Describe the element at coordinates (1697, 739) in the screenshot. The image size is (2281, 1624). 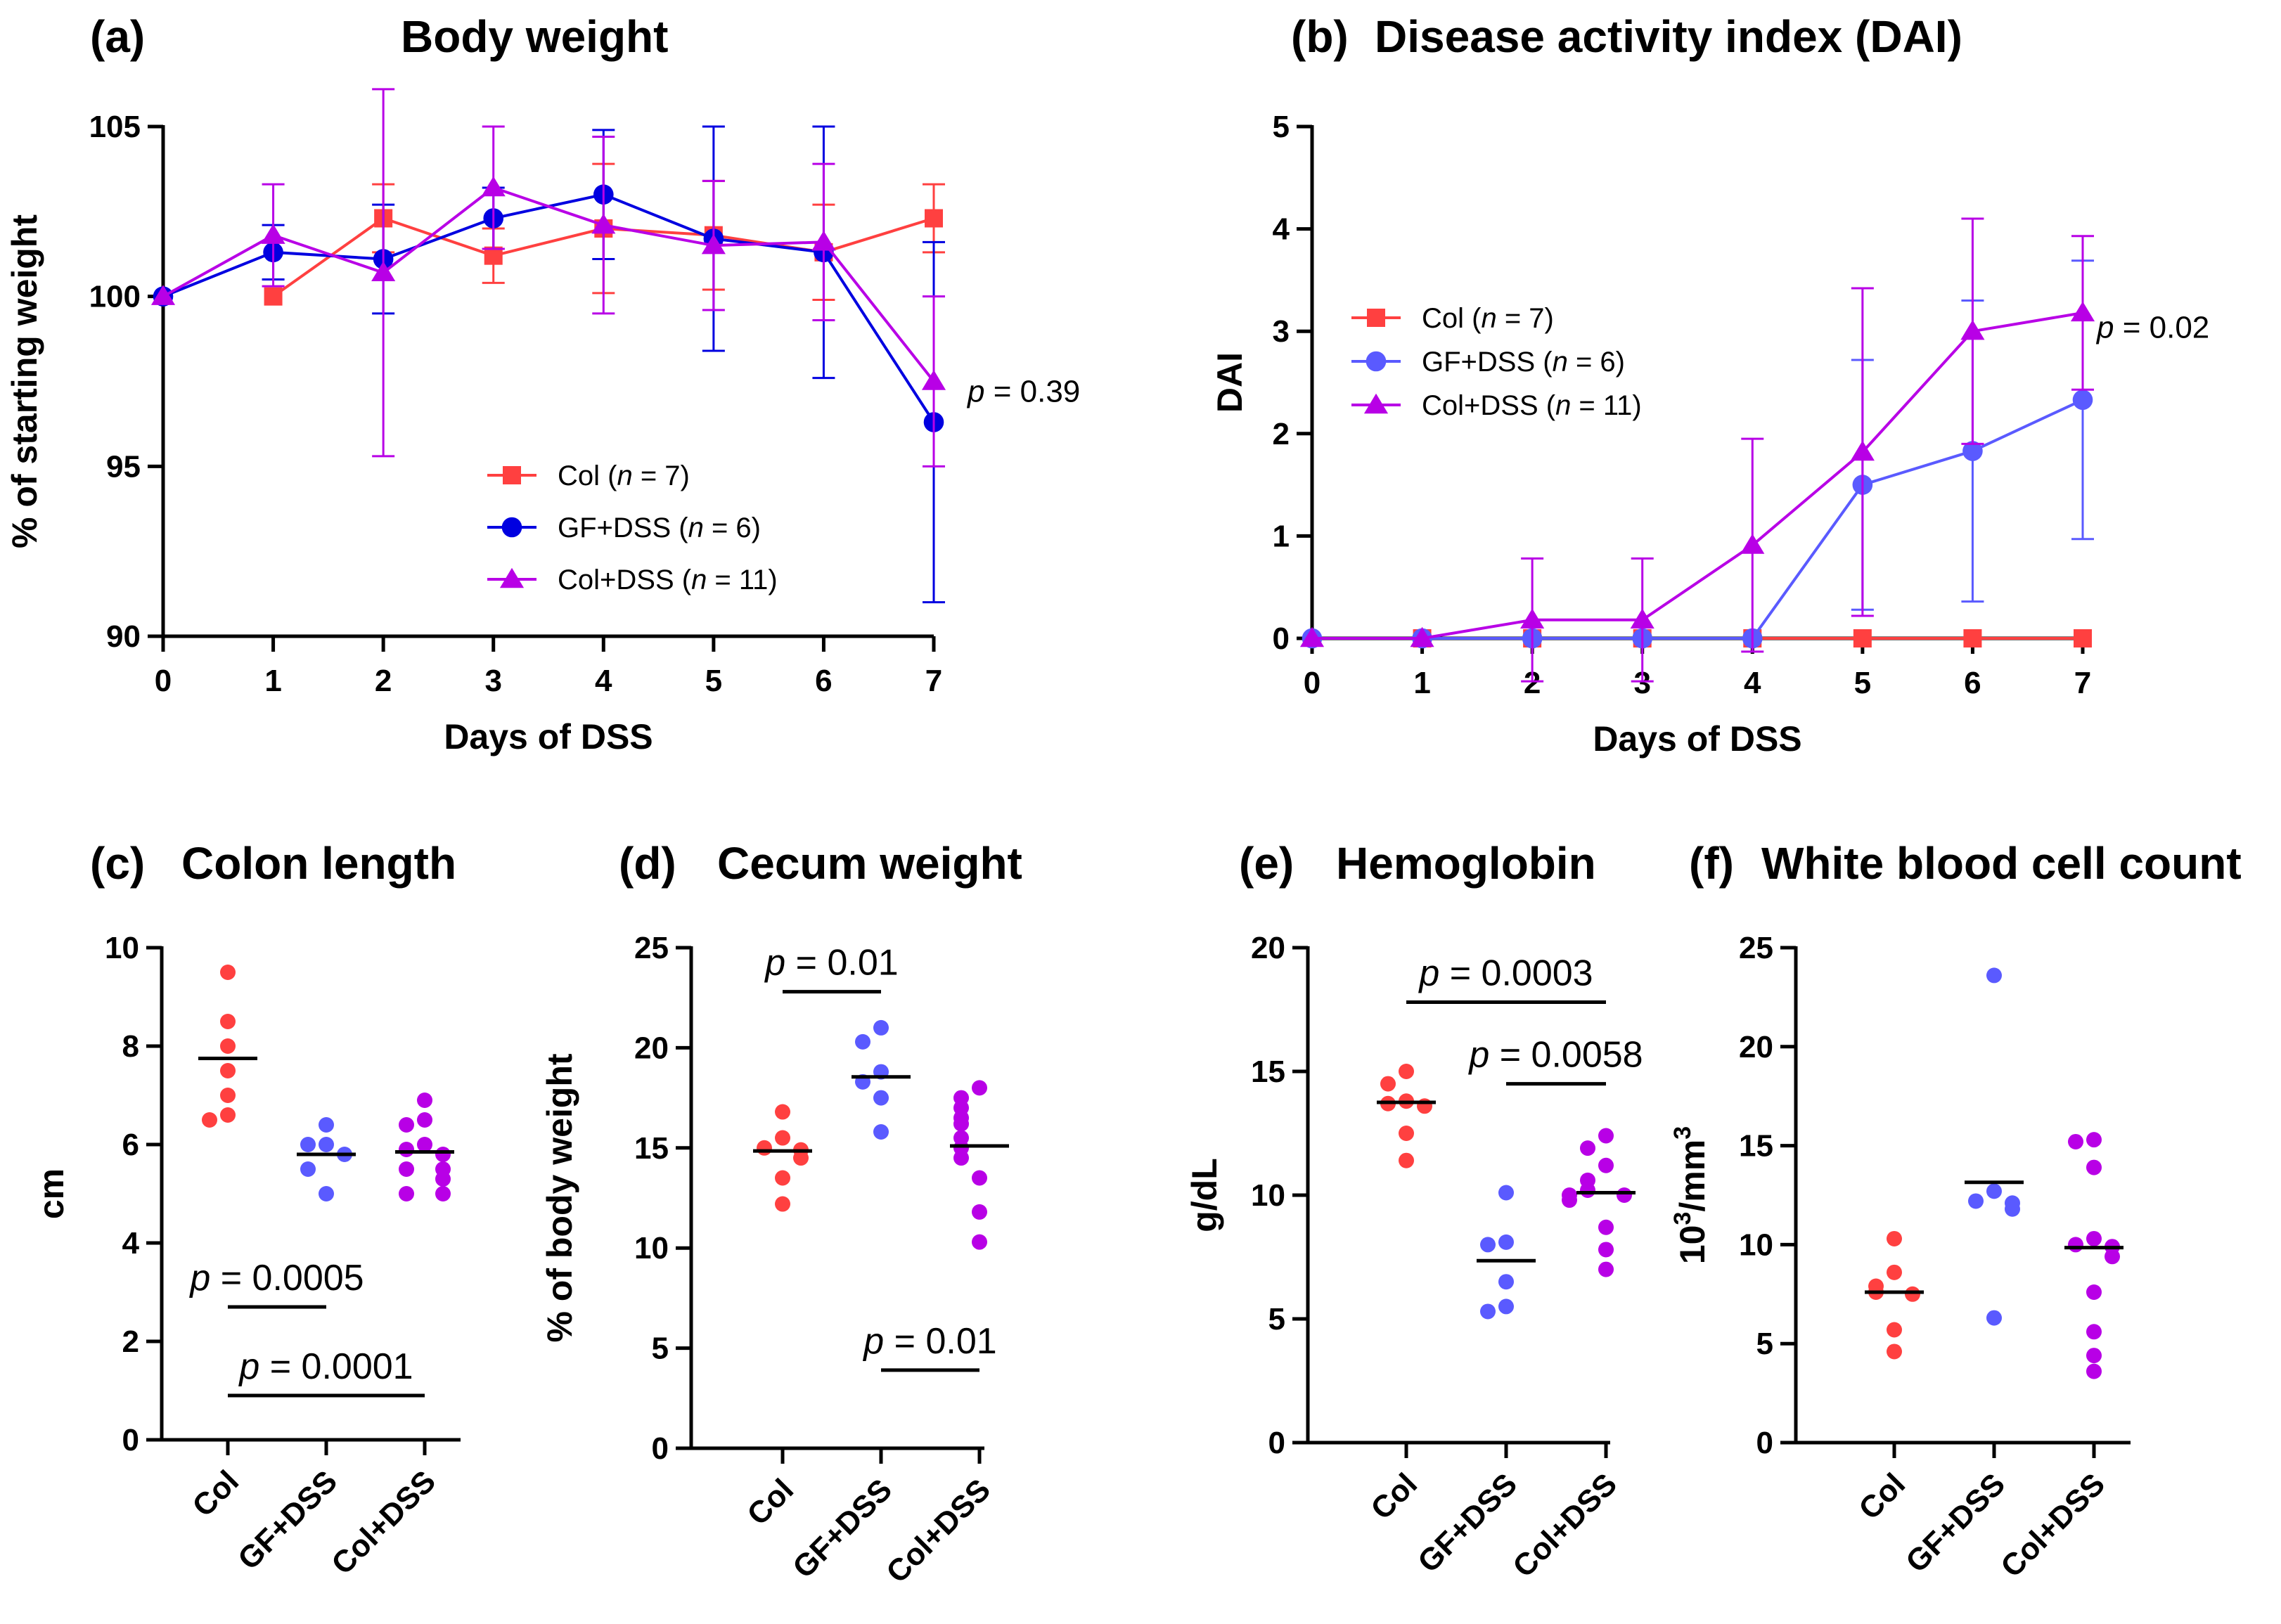
I see `x-axis-label: Days of DSS` at that location.